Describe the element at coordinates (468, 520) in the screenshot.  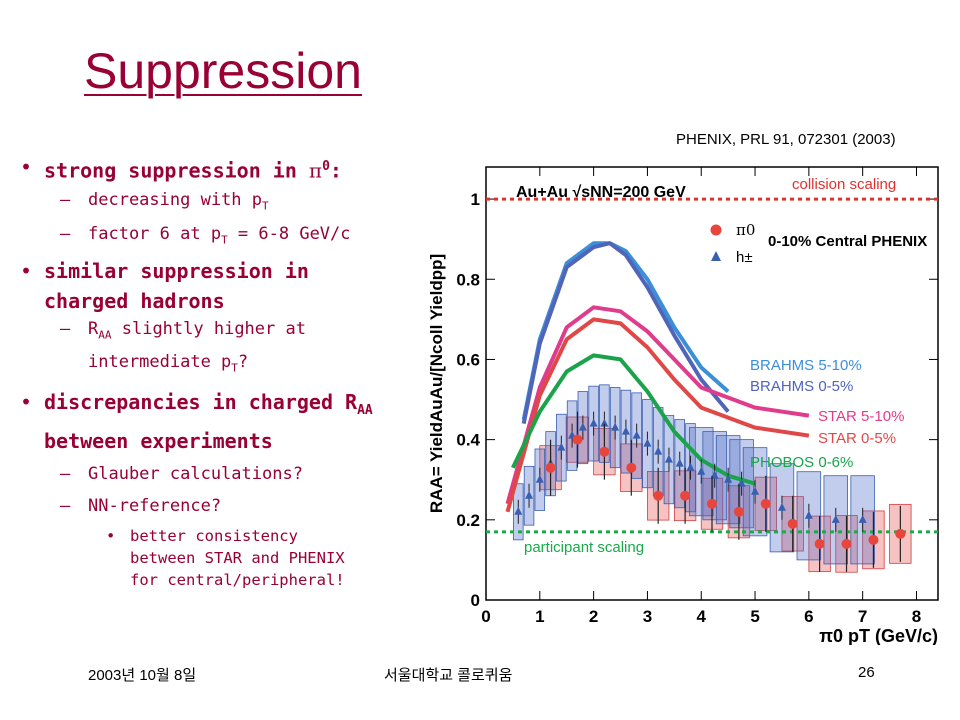
I see `y-tick-label: 0.2` at that location.